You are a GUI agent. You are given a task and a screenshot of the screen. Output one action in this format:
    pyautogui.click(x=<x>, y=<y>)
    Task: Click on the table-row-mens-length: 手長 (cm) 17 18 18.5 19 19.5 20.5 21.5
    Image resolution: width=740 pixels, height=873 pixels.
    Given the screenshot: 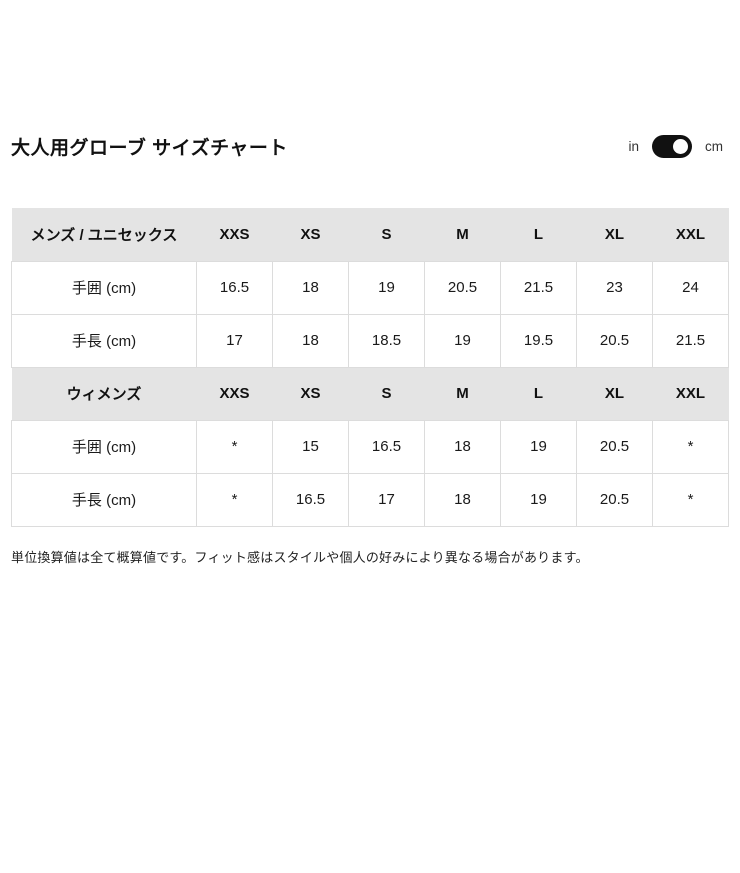 What is the action you would take?
    pyautogui.click(x=370, y=340)
    